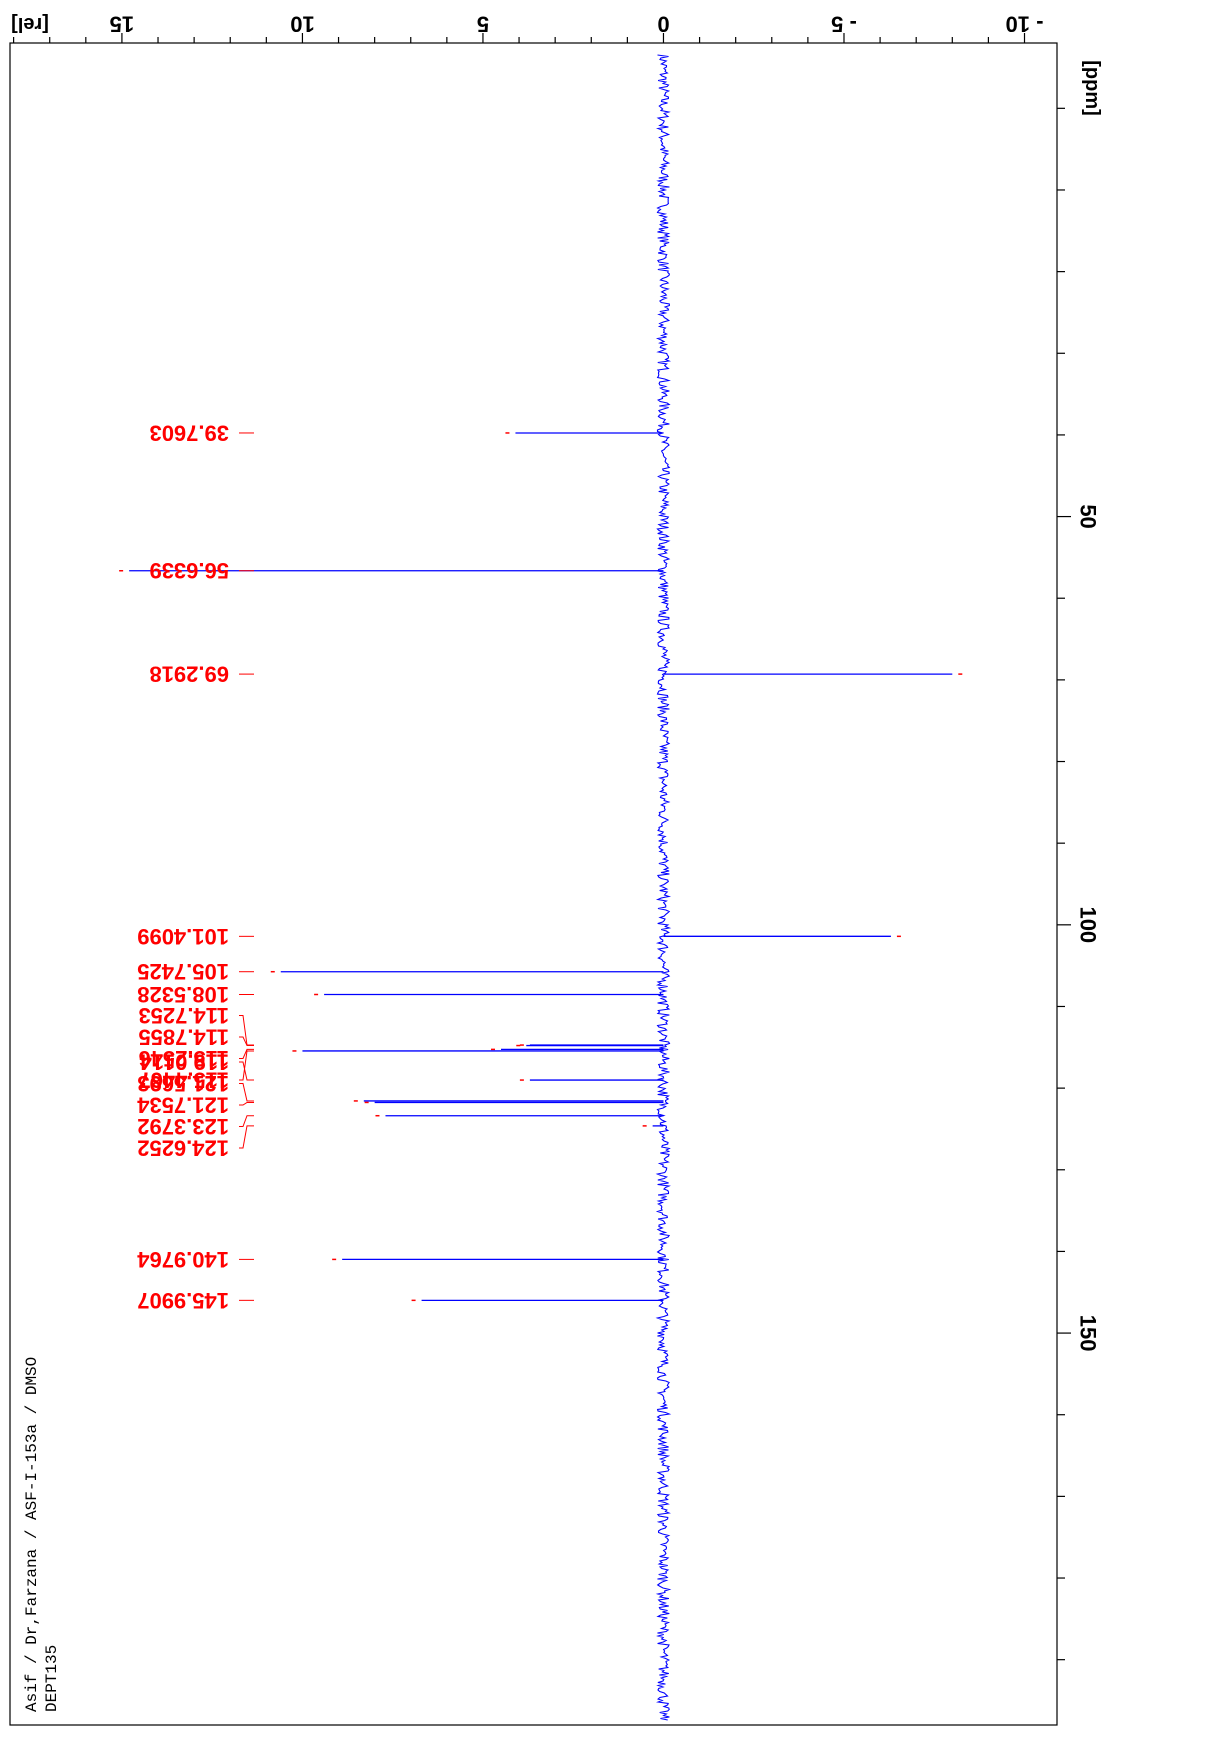  Describe the element at coordinates (183, 1300) in the screenshot. I see `peak-label: 145.9907` at that location.